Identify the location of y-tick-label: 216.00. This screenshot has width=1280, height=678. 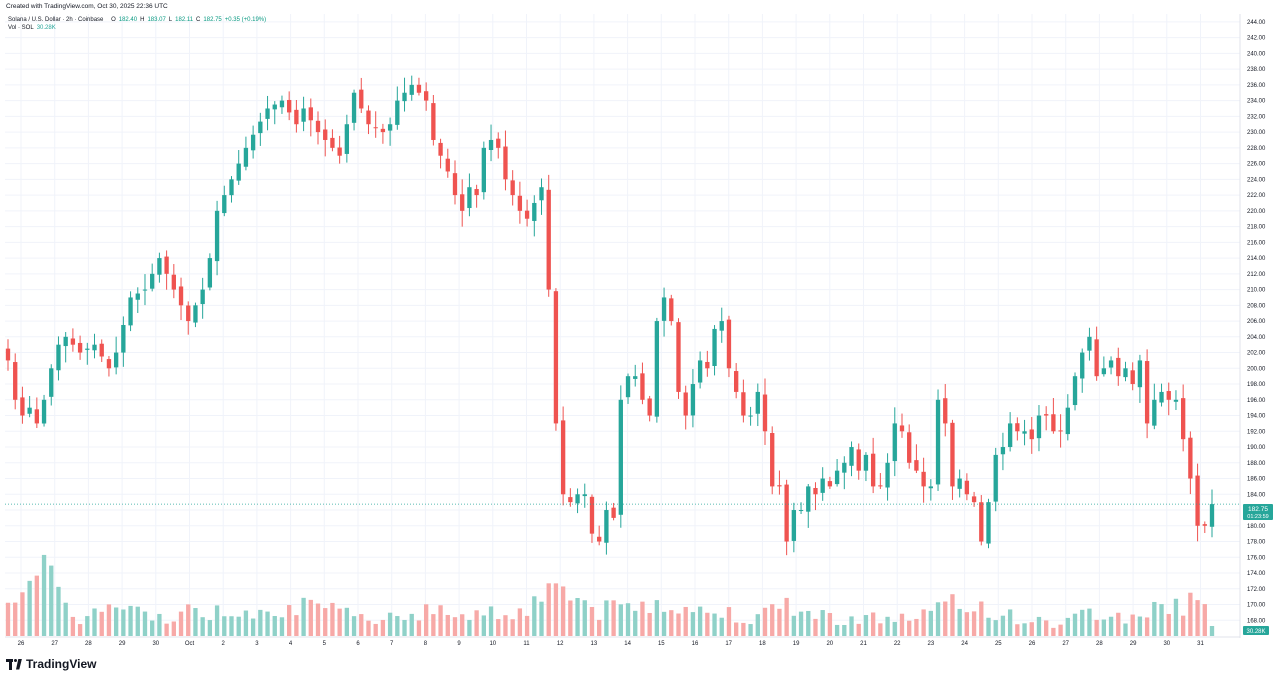
(1256, 243).